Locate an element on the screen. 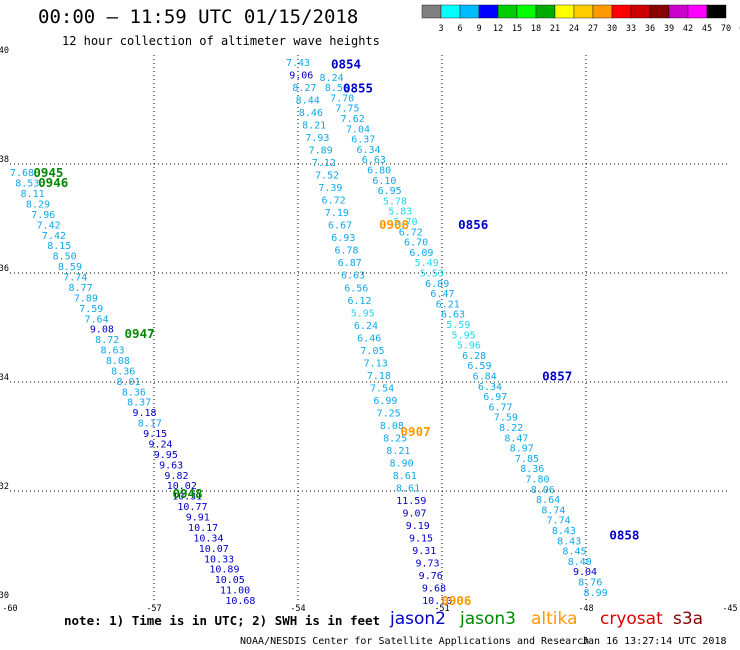 Image resolution: width=740 pixels, height=650 pixels. pass-time-label: 0947 is located at coordinates (140, 333).